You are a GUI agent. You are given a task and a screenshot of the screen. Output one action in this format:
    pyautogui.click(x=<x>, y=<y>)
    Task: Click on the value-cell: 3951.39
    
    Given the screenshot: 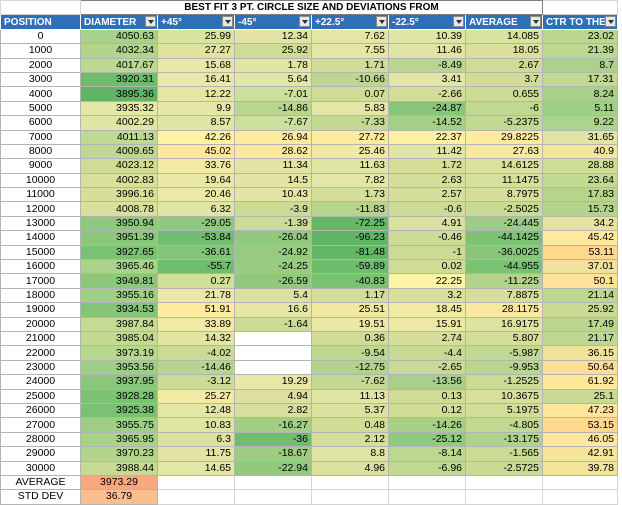 What is the action you would take?
    pyautogui.click(x=119, y=238)
    